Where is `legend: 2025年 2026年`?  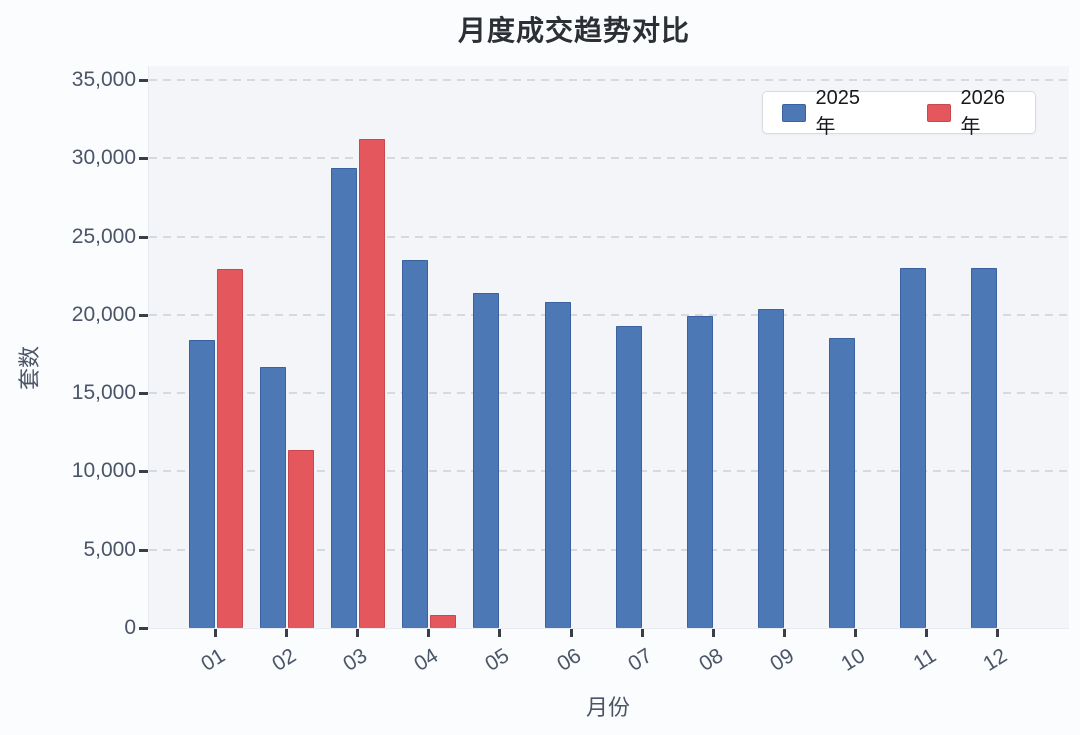 legend: 2025年 2026年 is located at coordinates (899, 112).